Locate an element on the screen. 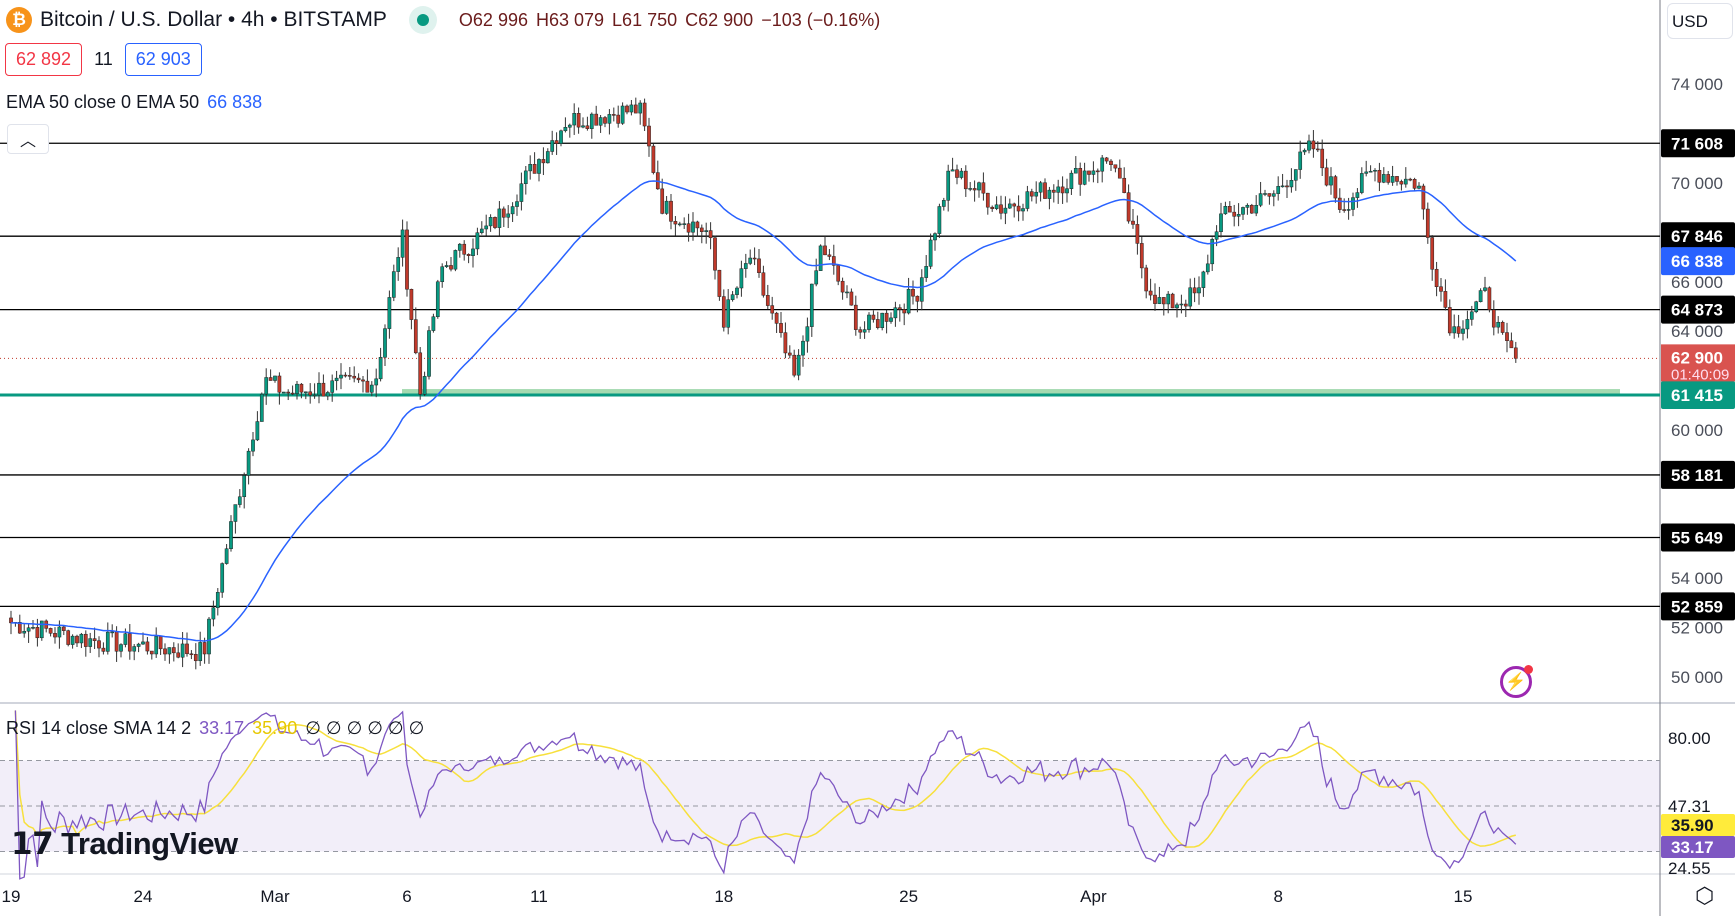  rsi-value: 33.17 is located at coordinates (222, 728).